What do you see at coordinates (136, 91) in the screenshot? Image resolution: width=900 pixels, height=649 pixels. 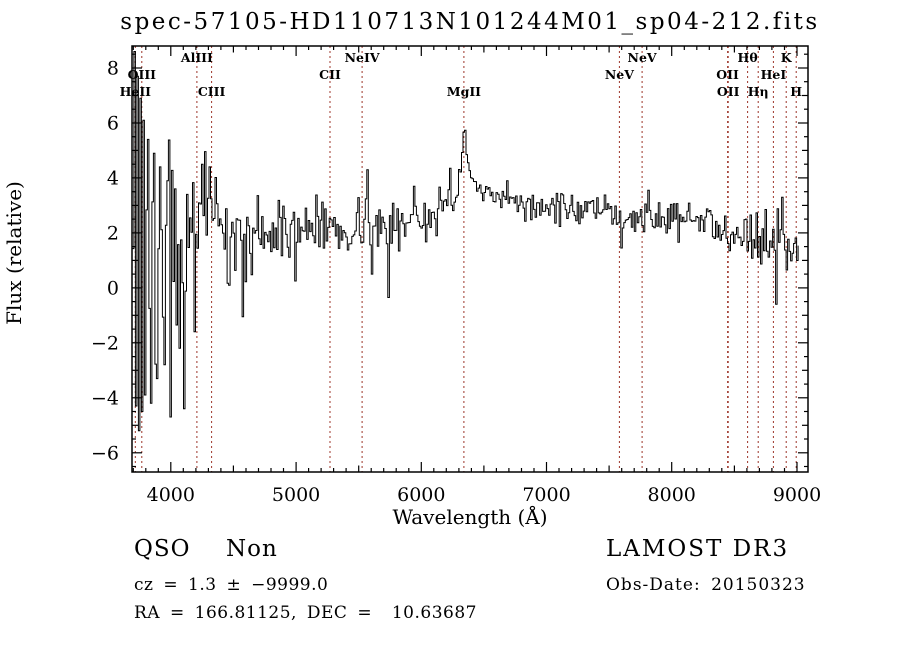 I see `spectral-line-label: HeII` at bounding box center [136, 91].